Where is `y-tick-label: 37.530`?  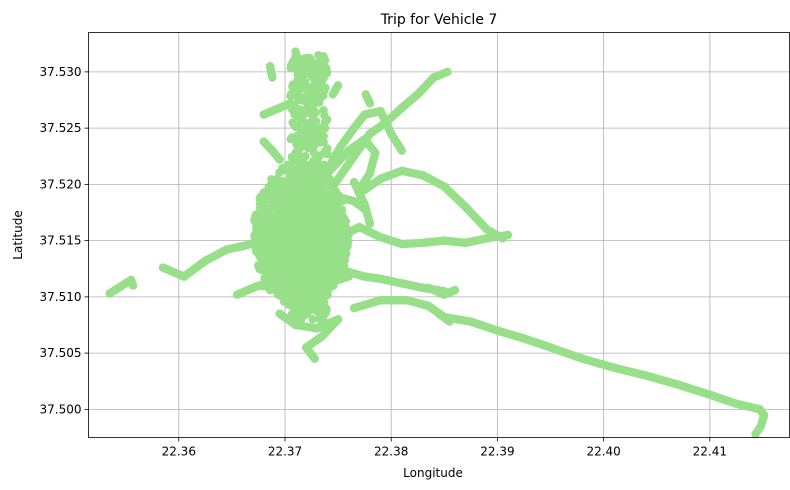
y-tick-label: 37.530 is located at coordinates (61, 72).